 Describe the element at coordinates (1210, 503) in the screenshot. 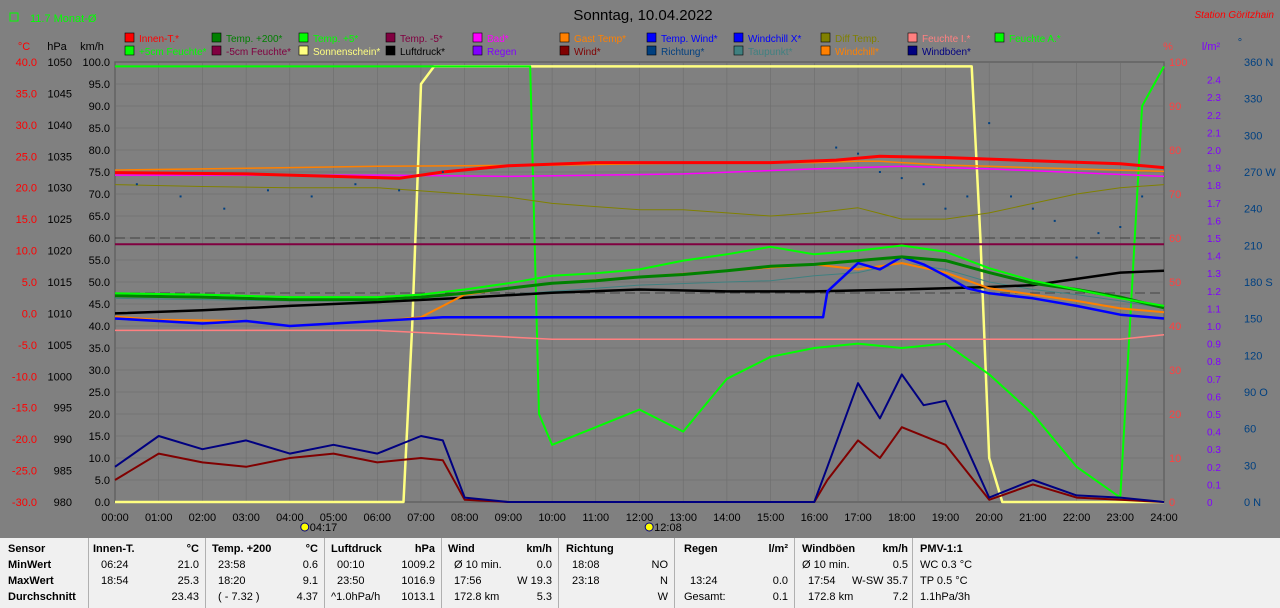

I see `rain-tick: 0` at that location.